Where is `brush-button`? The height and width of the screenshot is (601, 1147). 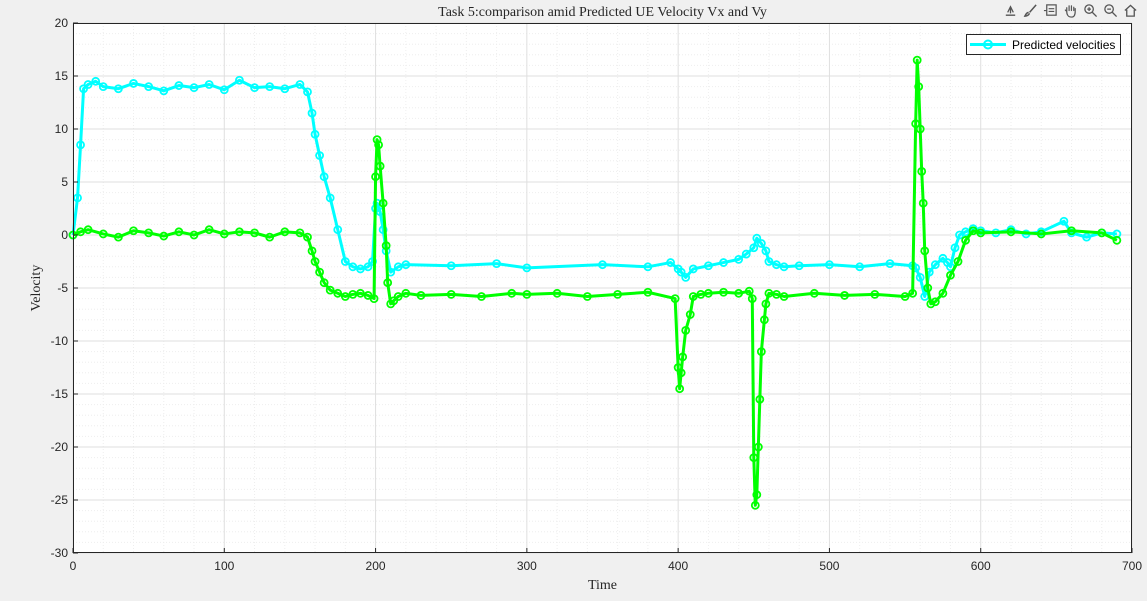
brush-button is located at coordinates (1030, 10).